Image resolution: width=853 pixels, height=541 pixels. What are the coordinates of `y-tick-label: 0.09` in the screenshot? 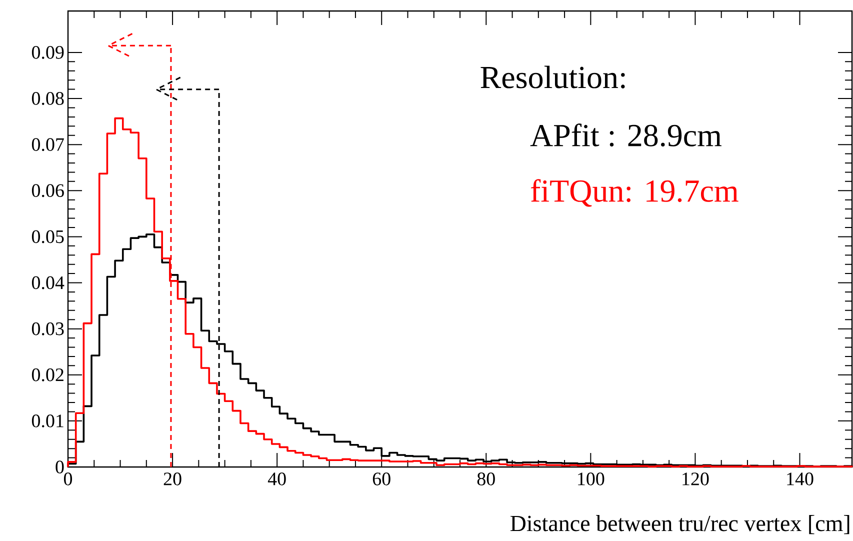 It's located at (48, 52).